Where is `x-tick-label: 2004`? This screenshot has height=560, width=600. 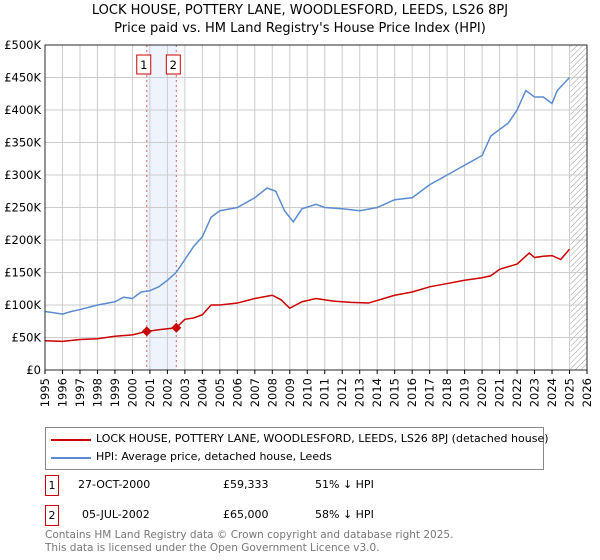
x-tick-label: 2004 is located at coordinates (202, 392).